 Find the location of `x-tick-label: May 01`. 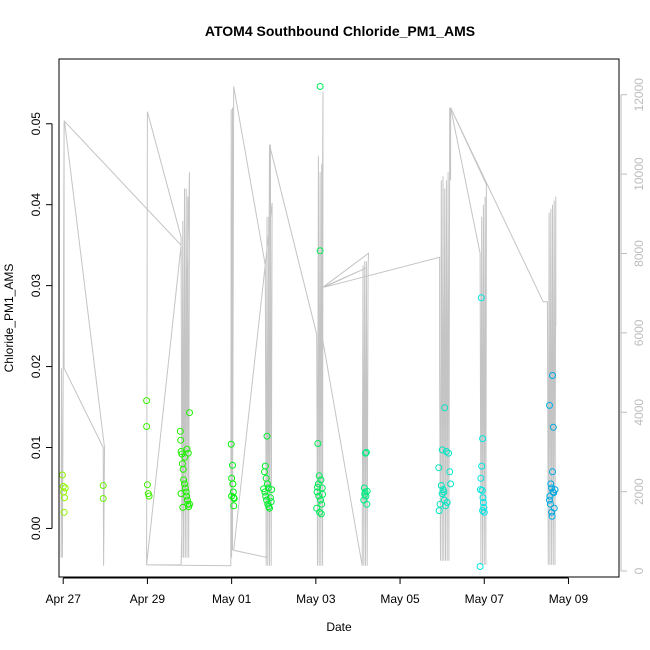

x-tick-label: May 01 is located at coordinates (232, 599).